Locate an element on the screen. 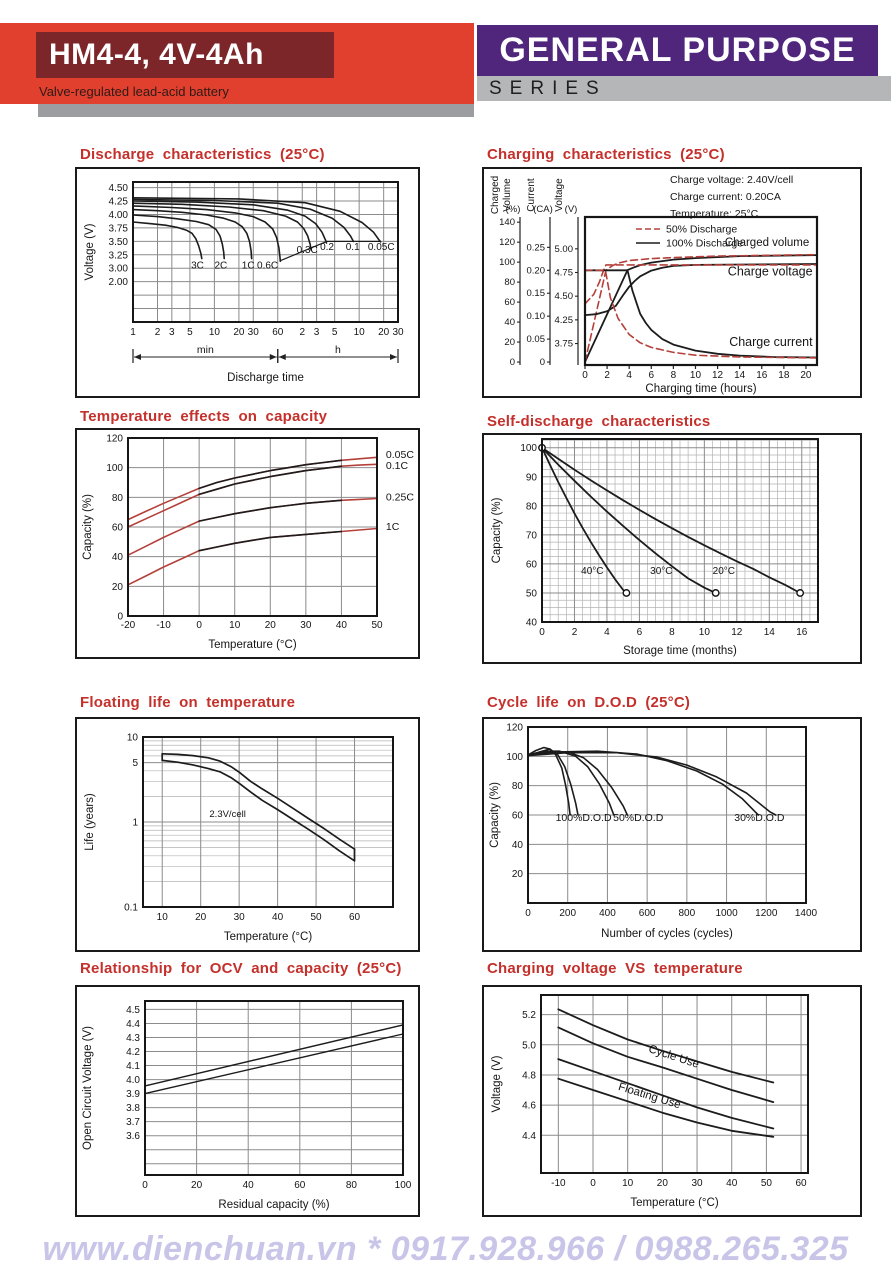 The width and height of the screenshot is (891, 1280). svg-text: 4.3 is located at coordinates (133, 1038).